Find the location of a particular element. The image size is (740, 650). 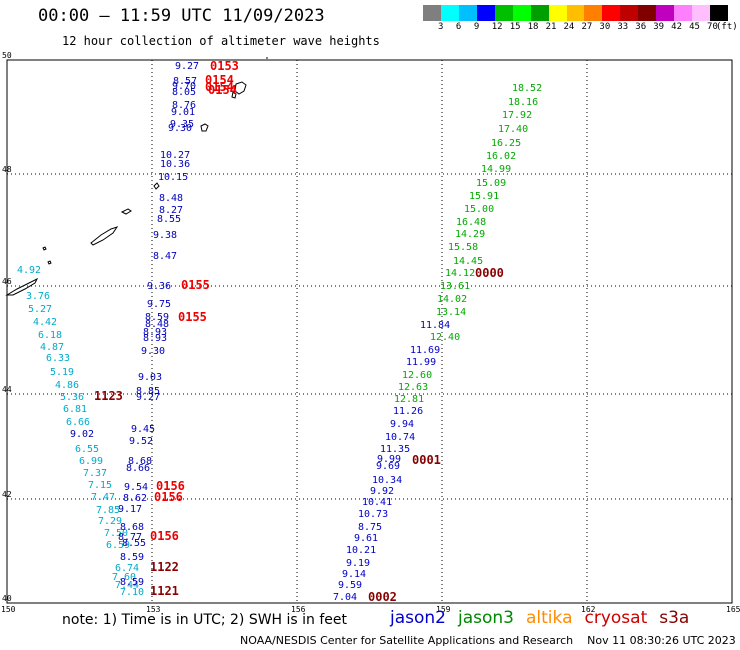

legend-item-jason3: jason3 is located at coordinates (486, 618).